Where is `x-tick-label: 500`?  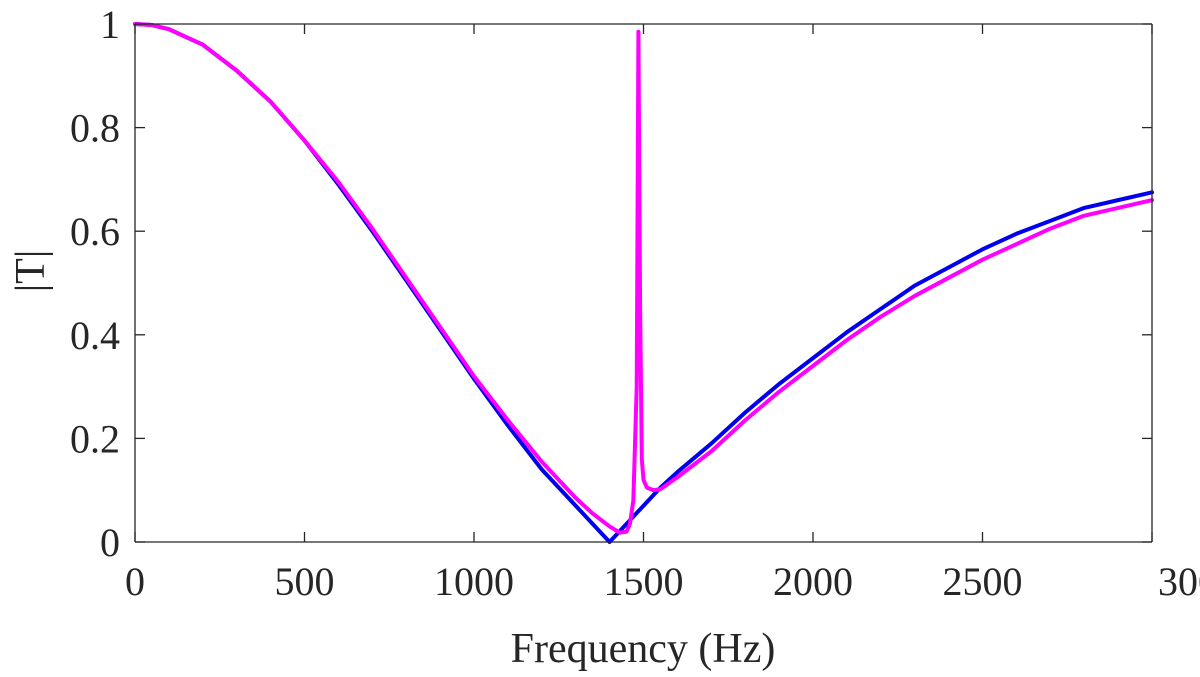
x-tick-label: 500 is located at coordinates (305, 581).